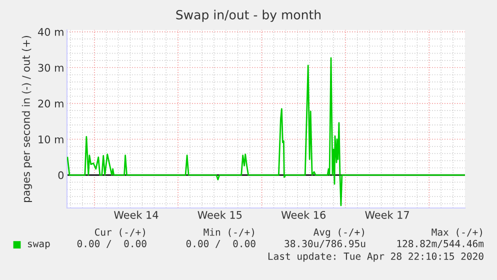 This screenshot has width=497, height=280. I want to click on x-tick-label: Week 17, so click(387, 214).